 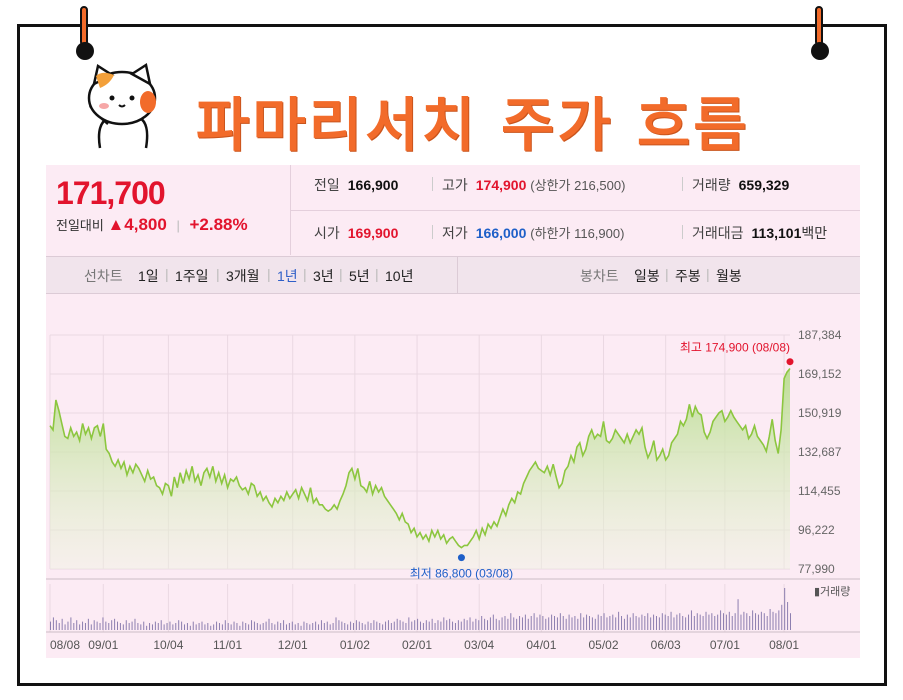 I want to click on x-tick-label: 07/01, so click(x=725, y=645).